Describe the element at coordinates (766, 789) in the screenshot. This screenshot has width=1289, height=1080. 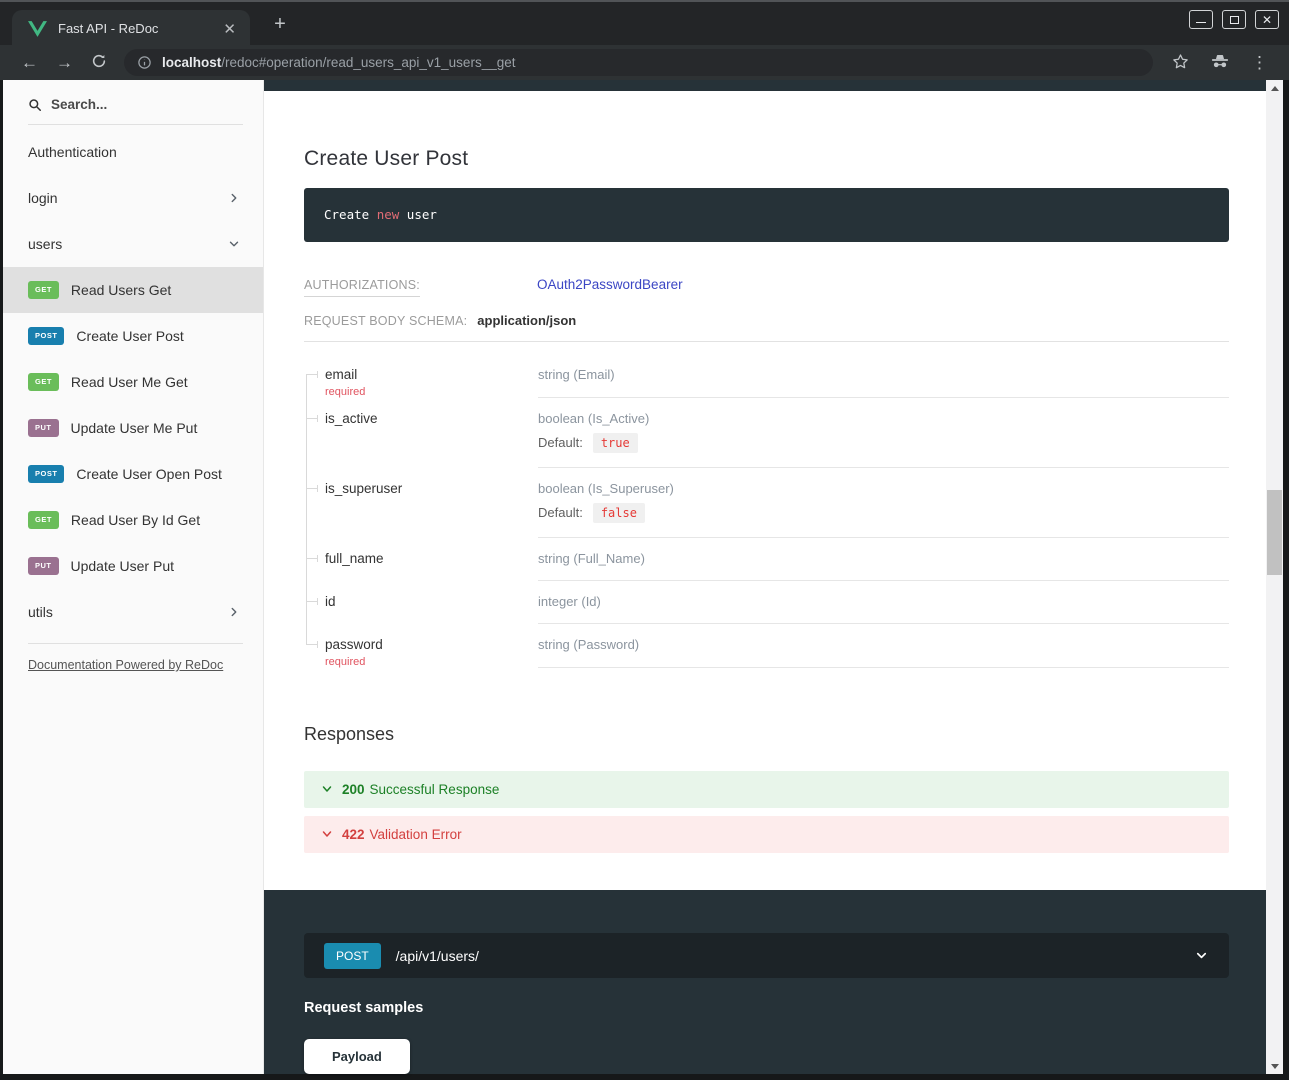
I see `response-200: 200 Successful Response` at that location.